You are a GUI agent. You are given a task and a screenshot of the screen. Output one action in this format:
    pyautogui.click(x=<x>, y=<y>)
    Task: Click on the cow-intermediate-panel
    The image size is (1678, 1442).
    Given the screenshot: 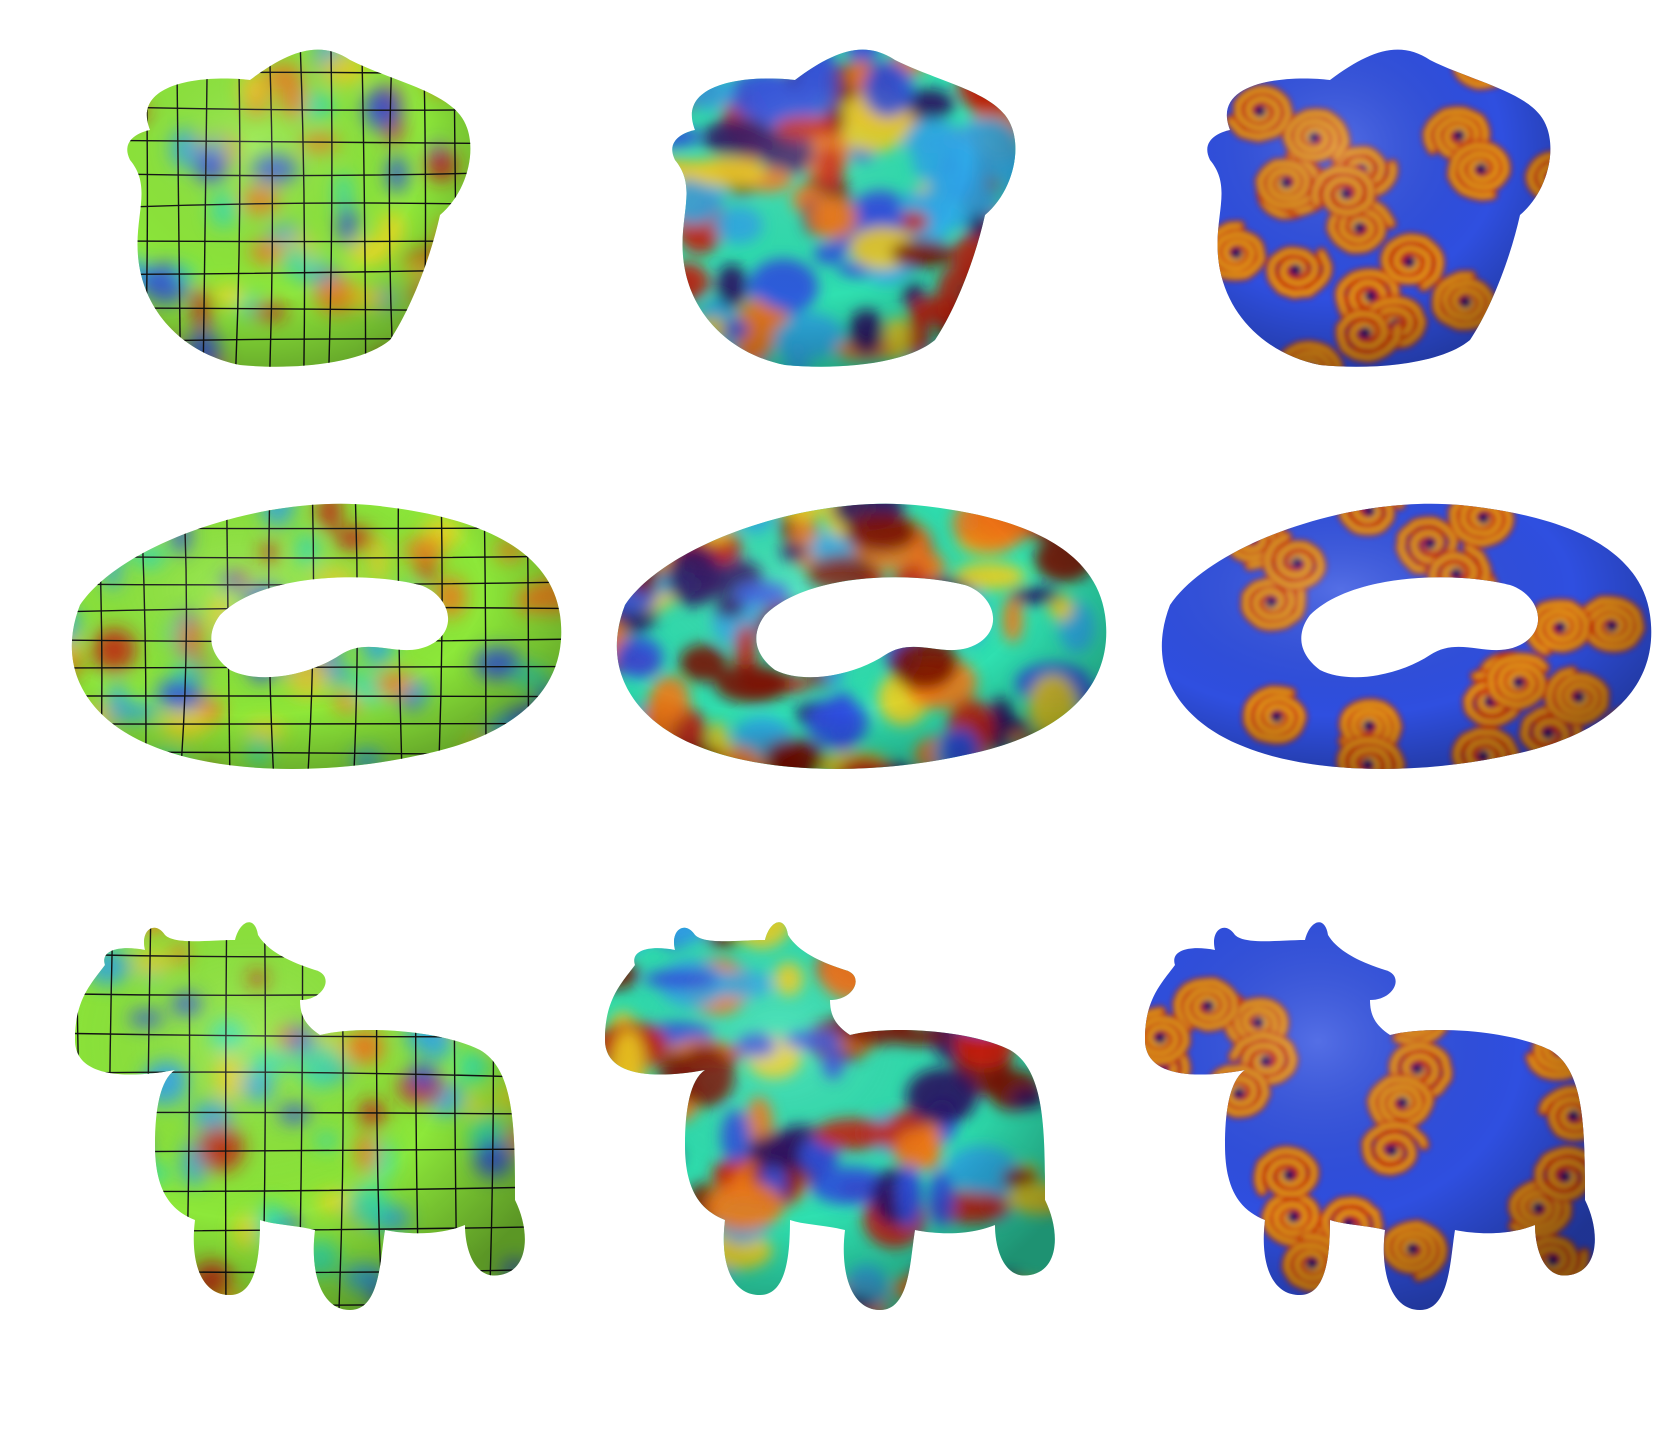 What is the action you would take?
    pyautogui.click(x=860, y=1120)
    